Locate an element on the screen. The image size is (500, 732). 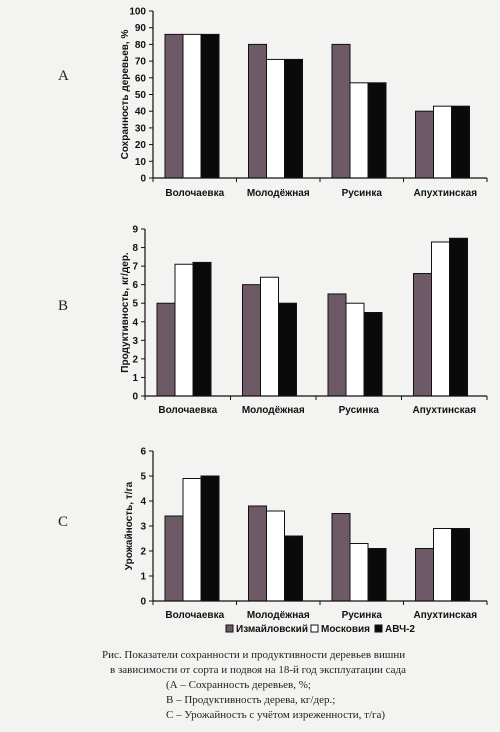
bar-c-s1-c2 is located at coordinates (359, 572).